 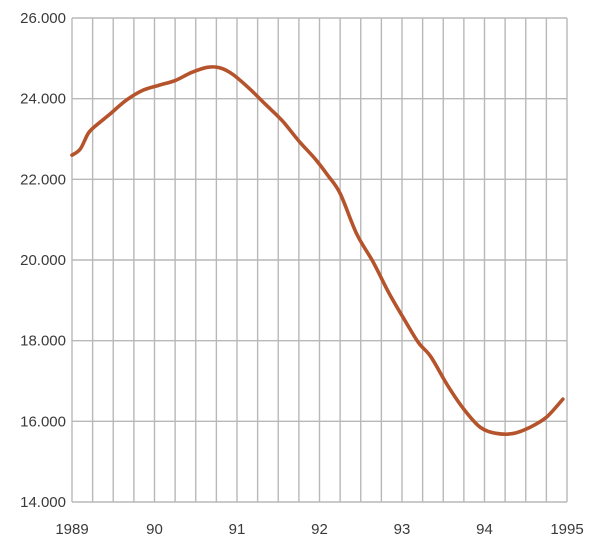 I want to click on x-tick-label: 91, so click(x=237, y=529).